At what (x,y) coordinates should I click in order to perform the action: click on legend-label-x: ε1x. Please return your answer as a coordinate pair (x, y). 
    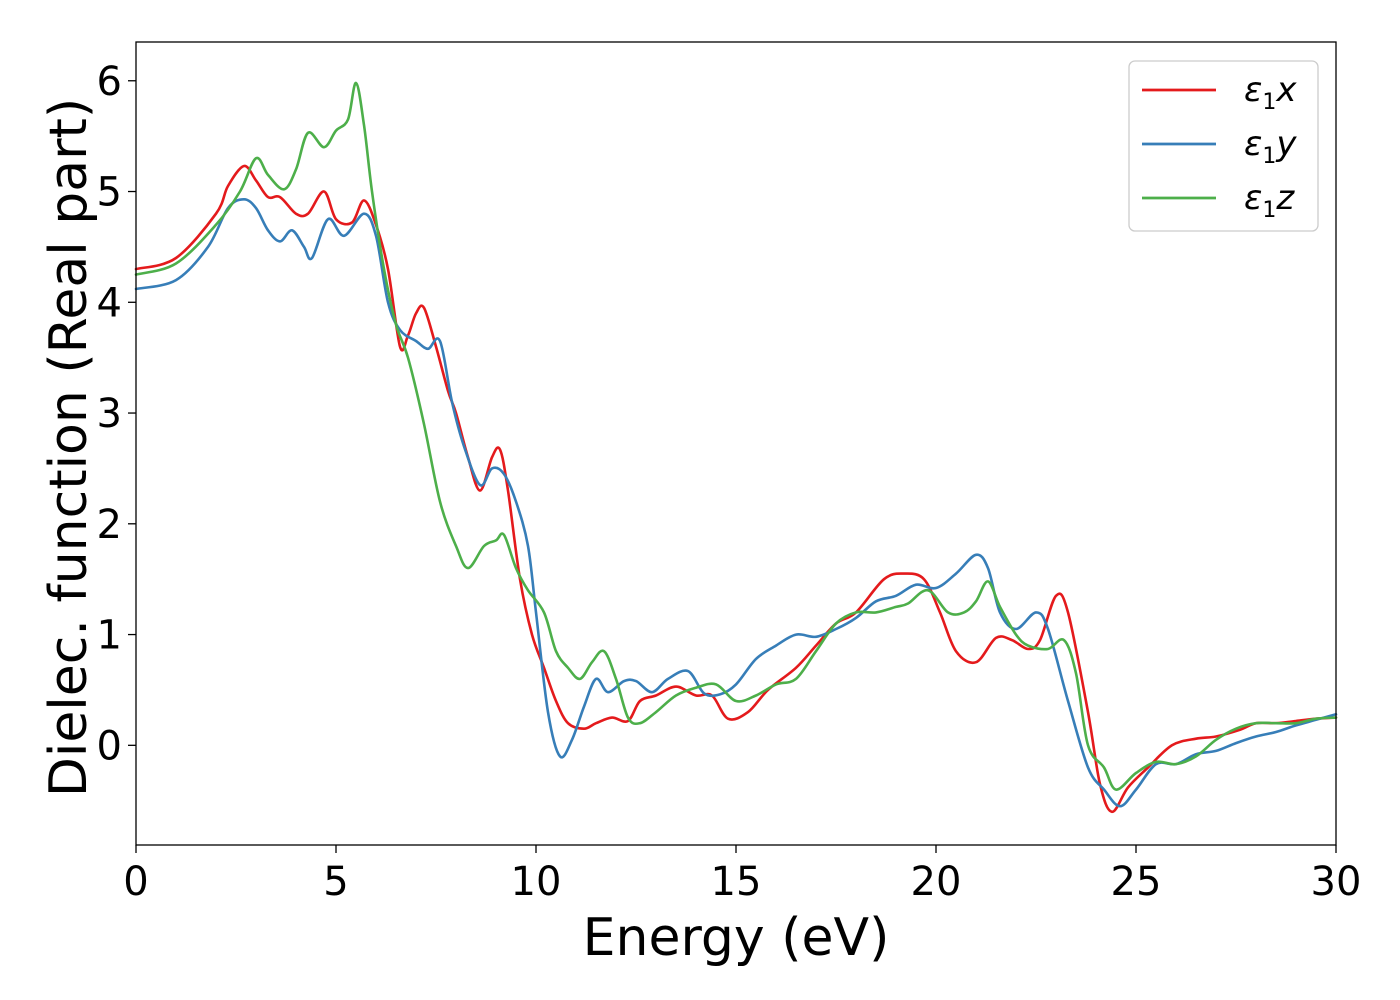
    Looking at the image, I should click on (1270, 92).